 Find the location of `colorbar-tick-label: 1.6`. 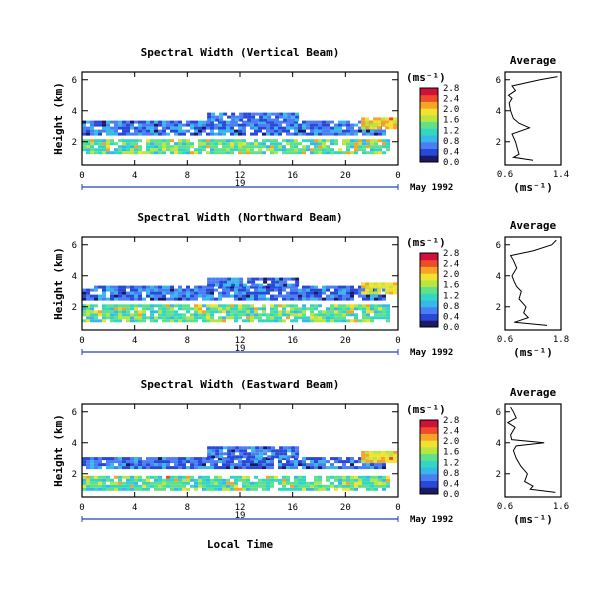

colorbar-tick-label: 1.6 is located at coordinates (451, 121).